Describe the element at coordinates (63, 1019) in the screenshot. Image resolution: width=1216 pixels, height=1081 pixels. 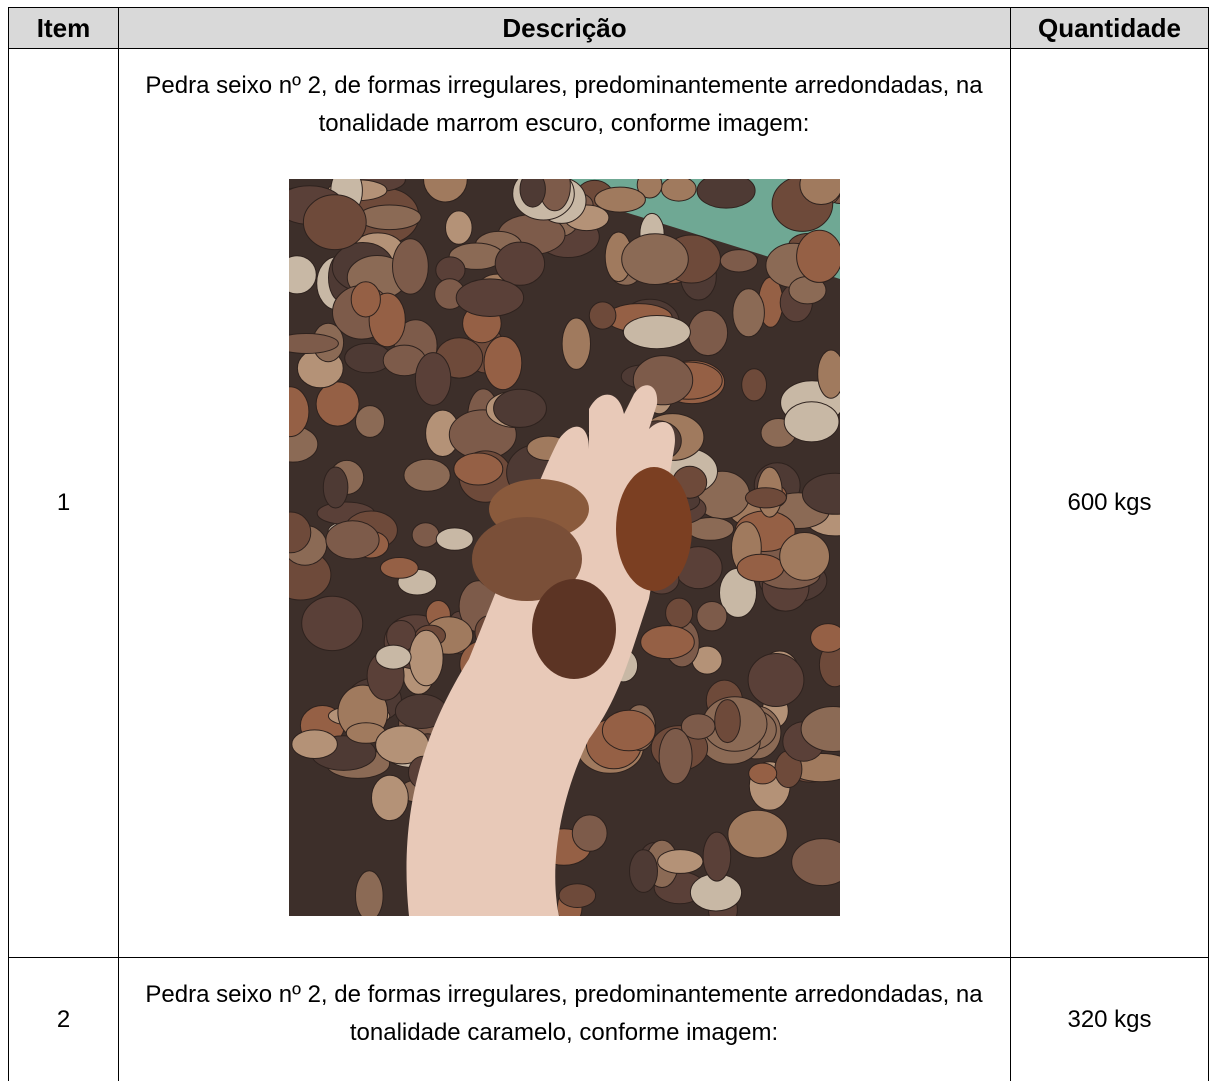
I see `item-cell: 2` at that location.